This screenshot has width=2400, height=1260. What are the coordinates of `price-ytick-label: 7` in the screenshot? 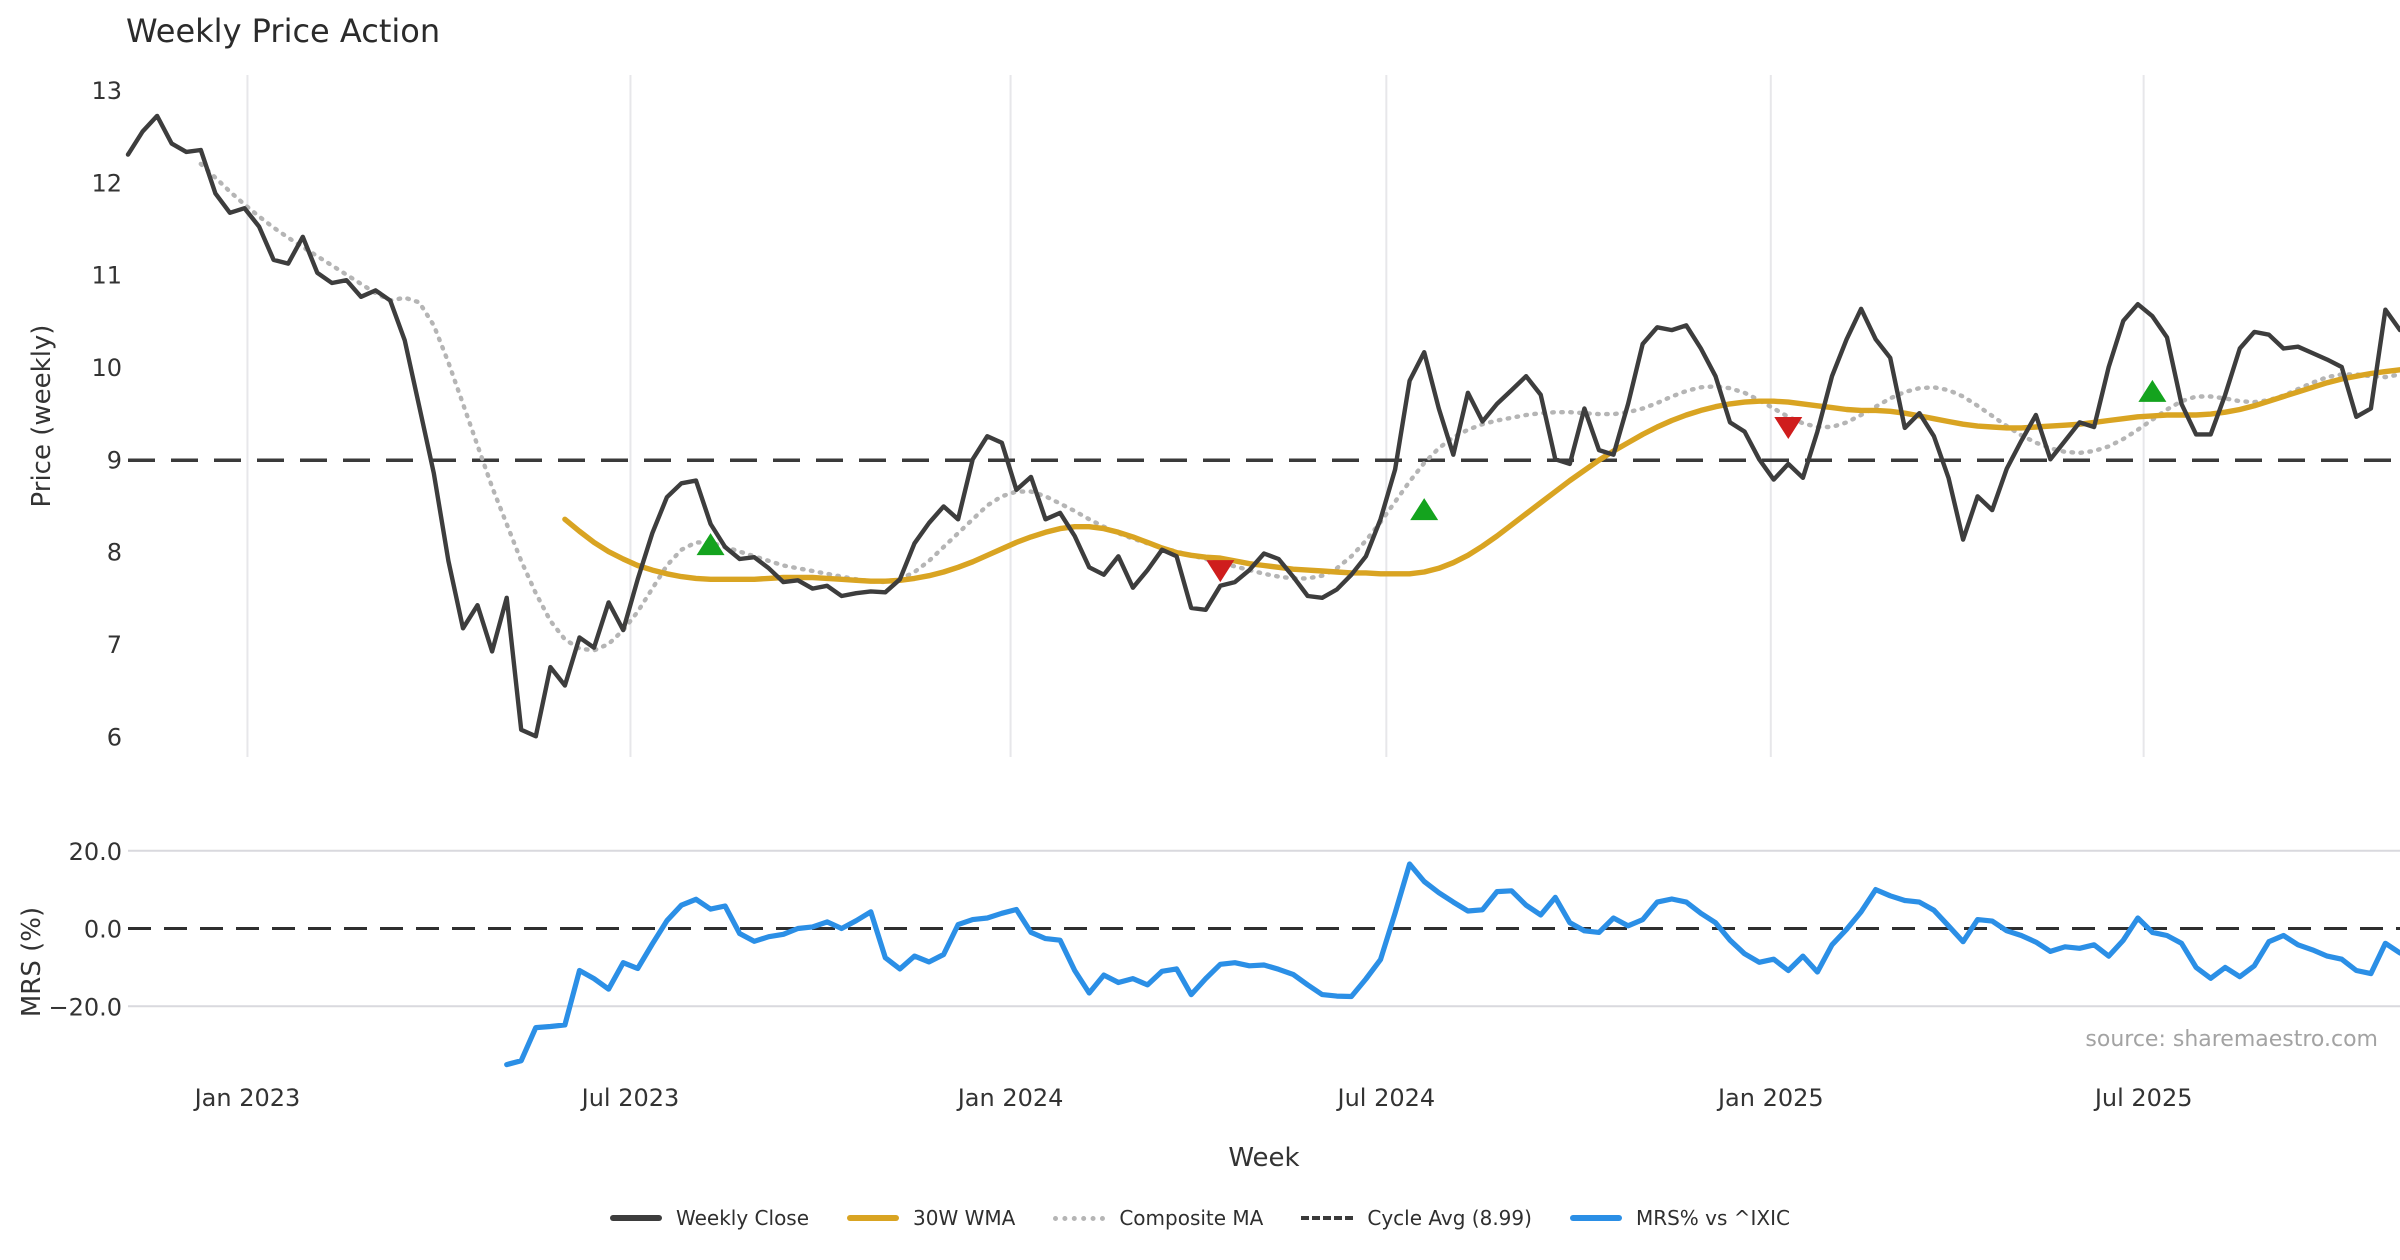 It's located at (114, 645).